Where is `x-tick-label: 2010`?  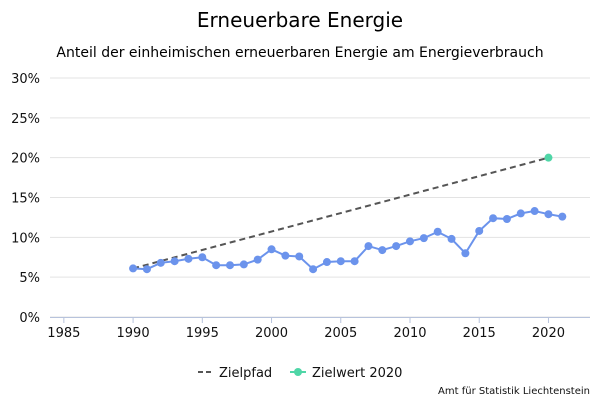 x-tick-label: 2010 is located at coordinates (409, 333).